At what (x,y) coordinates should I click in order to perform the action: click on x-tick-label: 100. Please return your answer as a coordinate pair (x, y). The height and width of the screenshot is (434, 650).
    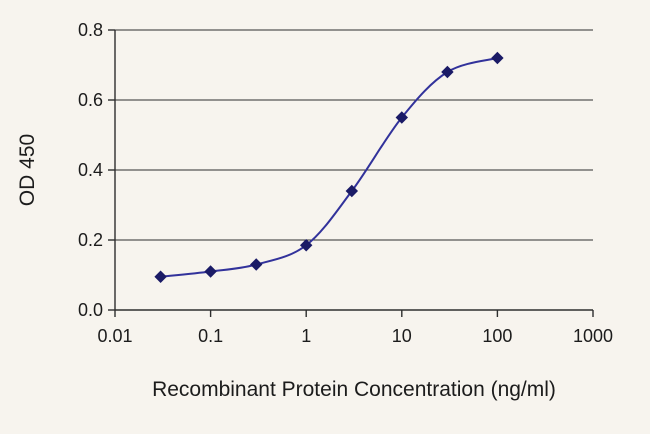
    Looking at the image, I should click on (497, 336).